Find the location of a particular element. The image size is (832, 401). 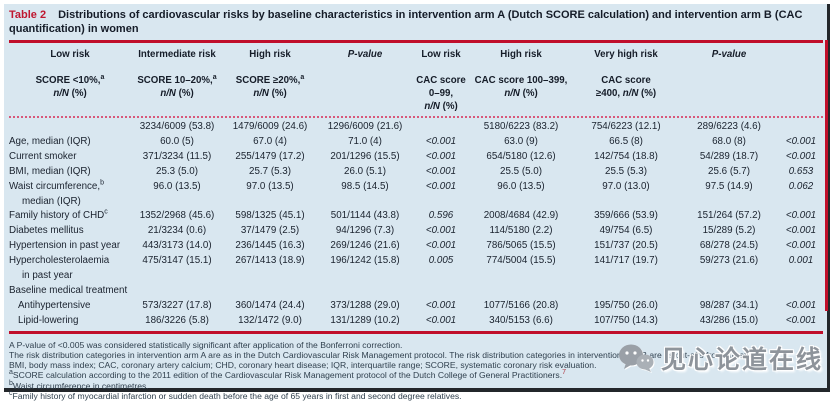

value-cell: 94/1296 (7.3) is located at coordinates (365, 231).